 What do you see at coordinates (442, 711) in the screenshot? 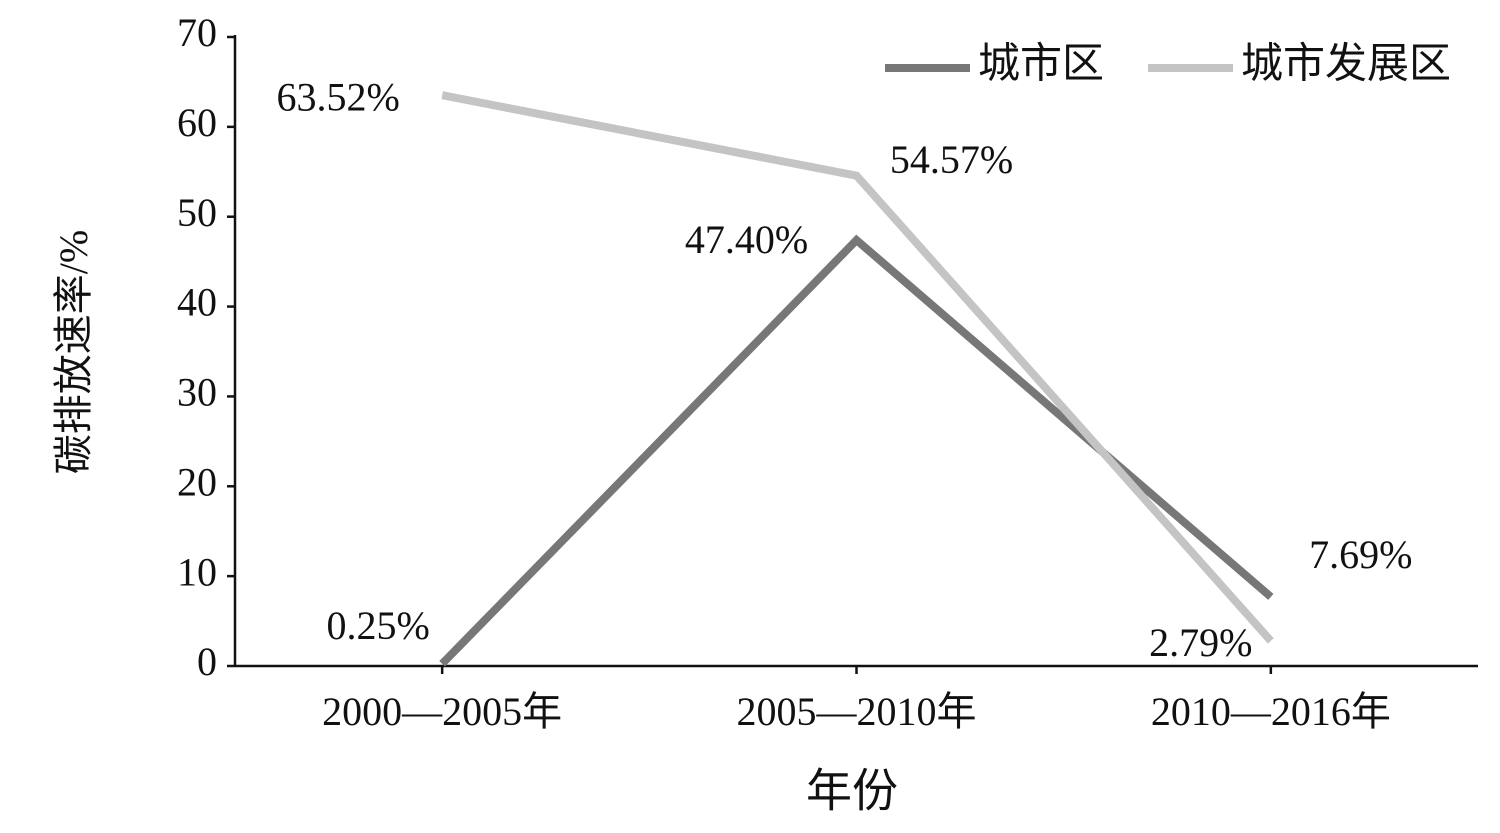
I see `x-tick-label: 2000—2005年` at bounding box center [442, 711].